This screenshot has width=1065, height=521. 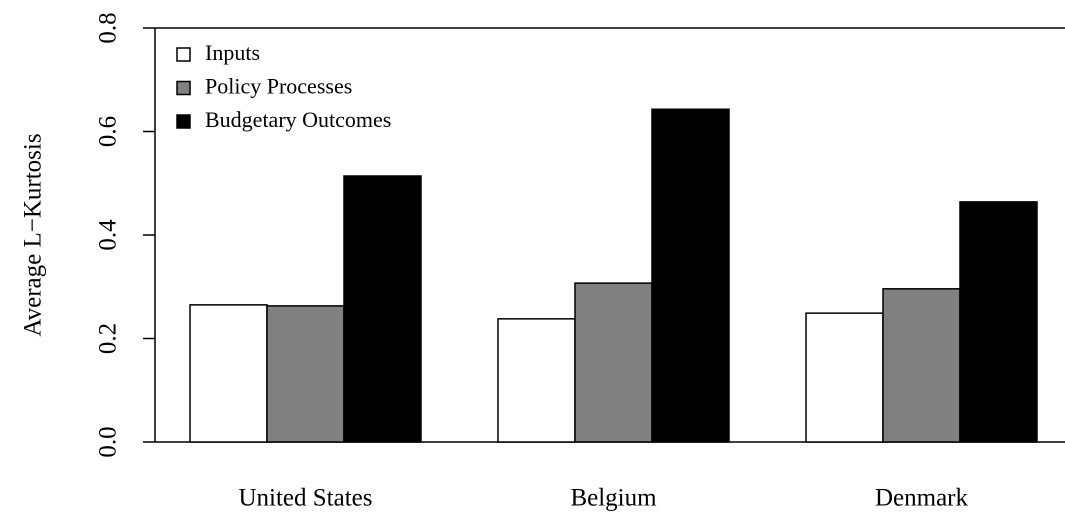 What do you see at coordinates (922, 498) in the screenshot?
I see `x-tick-label: Denmark` at bounding box center [922, 498].